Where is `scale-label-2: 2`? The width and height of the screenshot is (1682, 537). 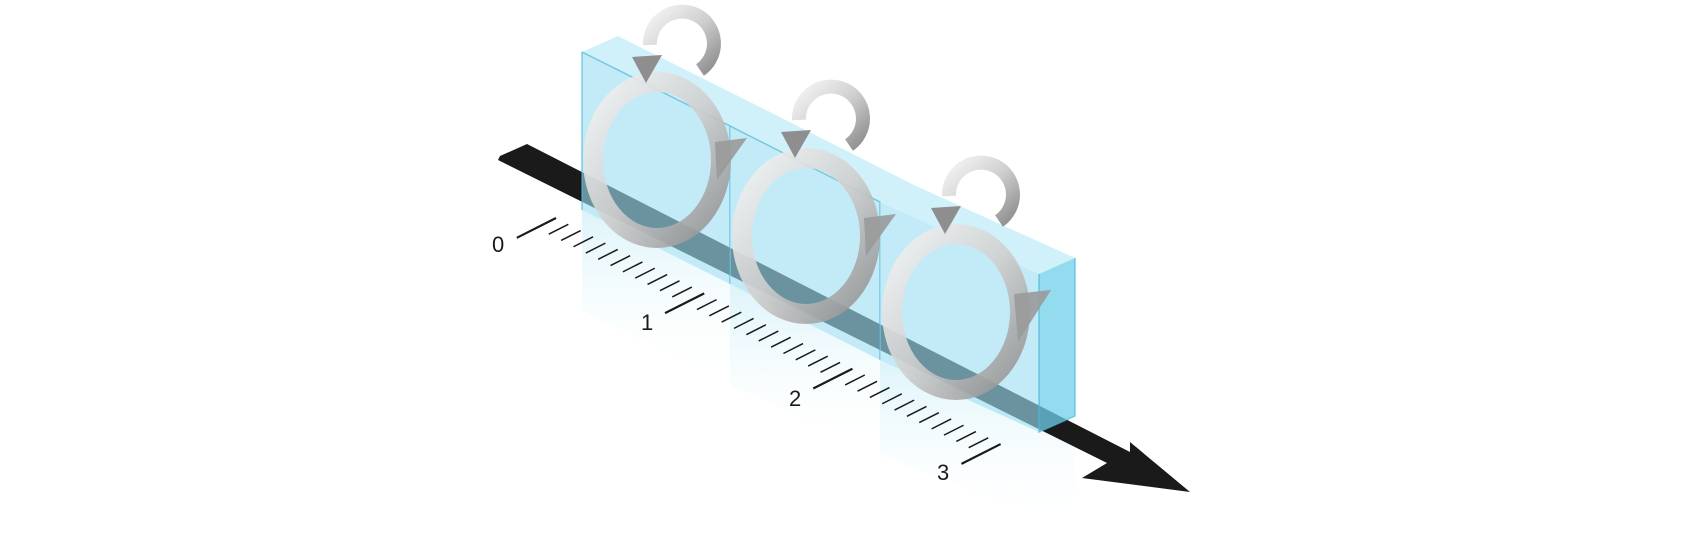 scale-label-2: 2 is located at coordinates (795, 398).